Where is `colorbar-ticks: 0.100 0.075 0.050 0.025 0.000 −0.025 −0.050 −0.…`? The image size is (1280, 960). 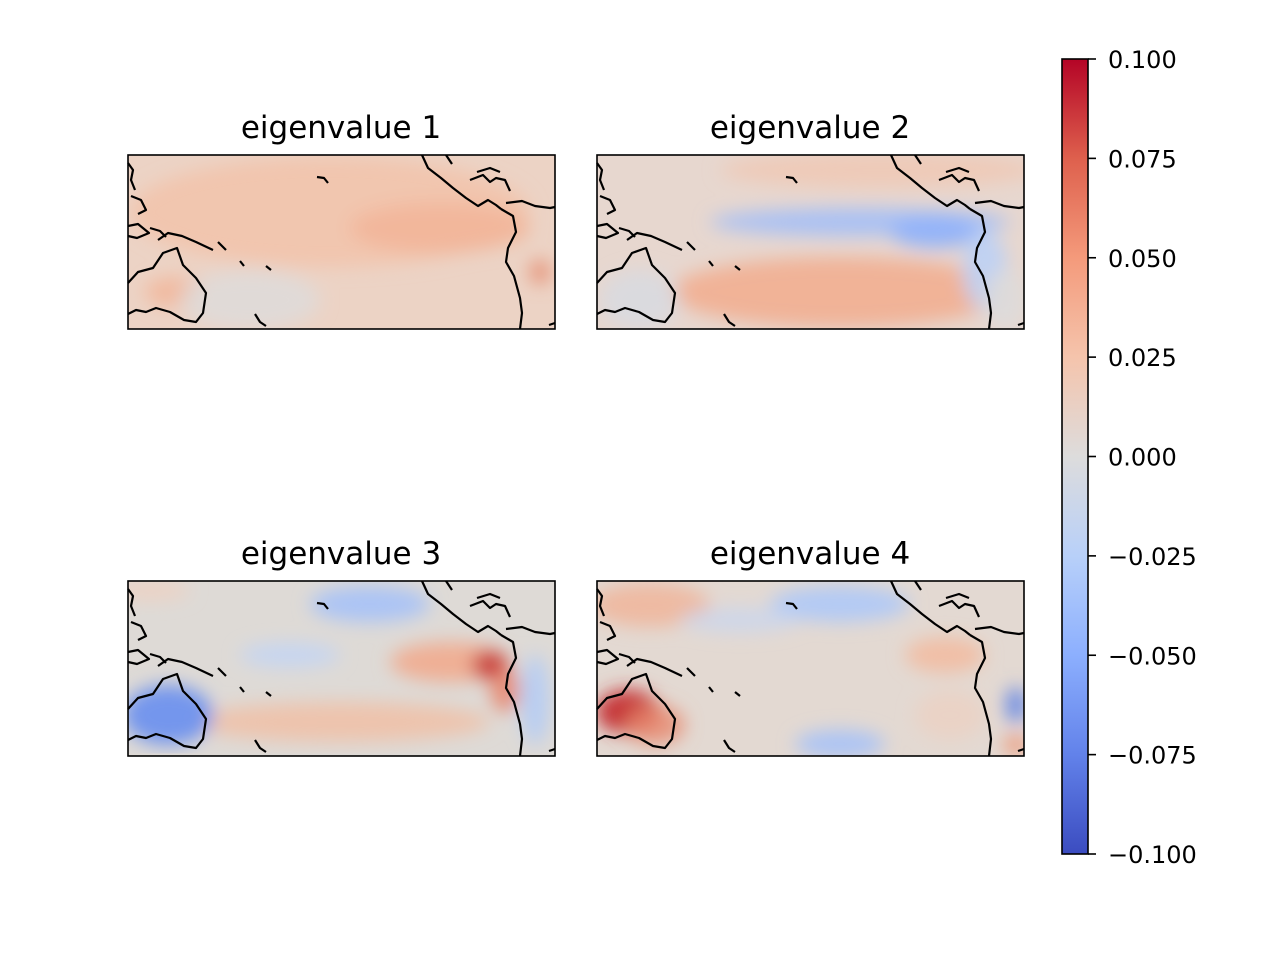 colorbar-ticks: 0.100 0.075 0.050 0.025 0.000 −0.025 −0.050 −0.… is located at coordinates (1142, 457).